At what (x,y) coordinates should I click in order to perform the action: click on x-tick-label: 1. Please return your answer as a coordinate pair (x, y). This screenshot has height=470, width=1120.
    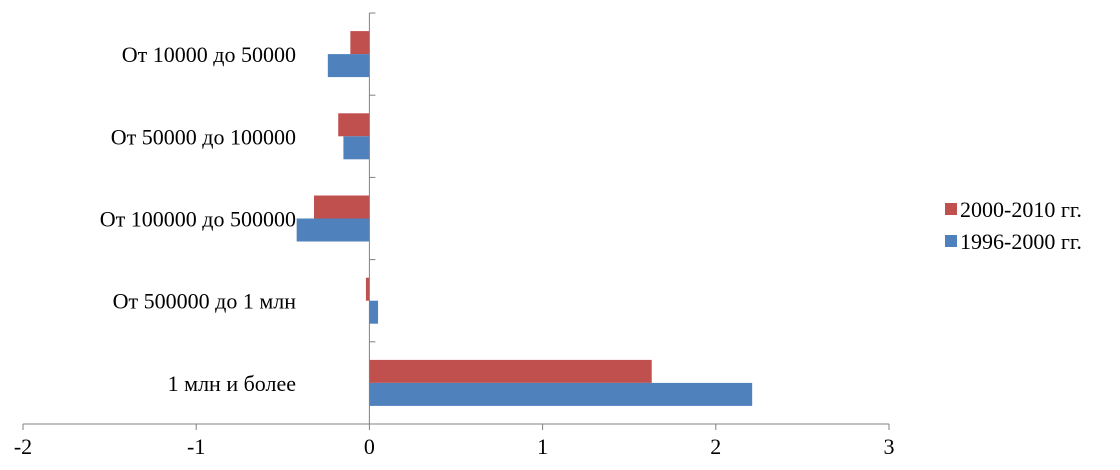
    Looking at the image, I should click on (542, 446).